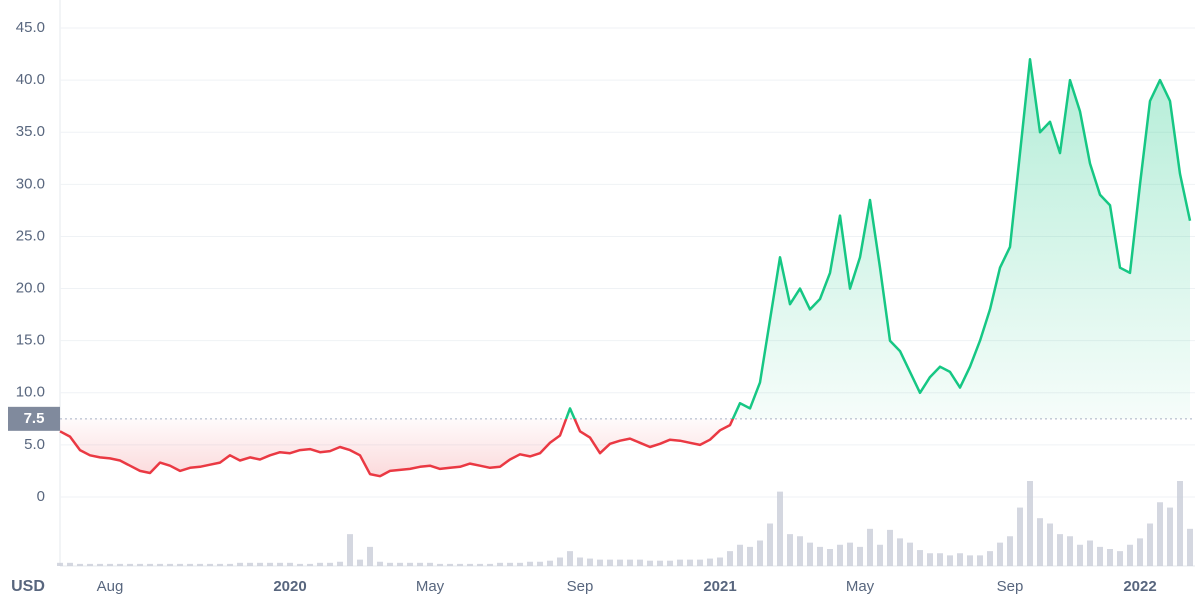 The width and height of the screenshot is (1200, 598). Describe the element at coordinates (30, 79) in the screenshot. I see `y-tick-label: 40.0` at that location.